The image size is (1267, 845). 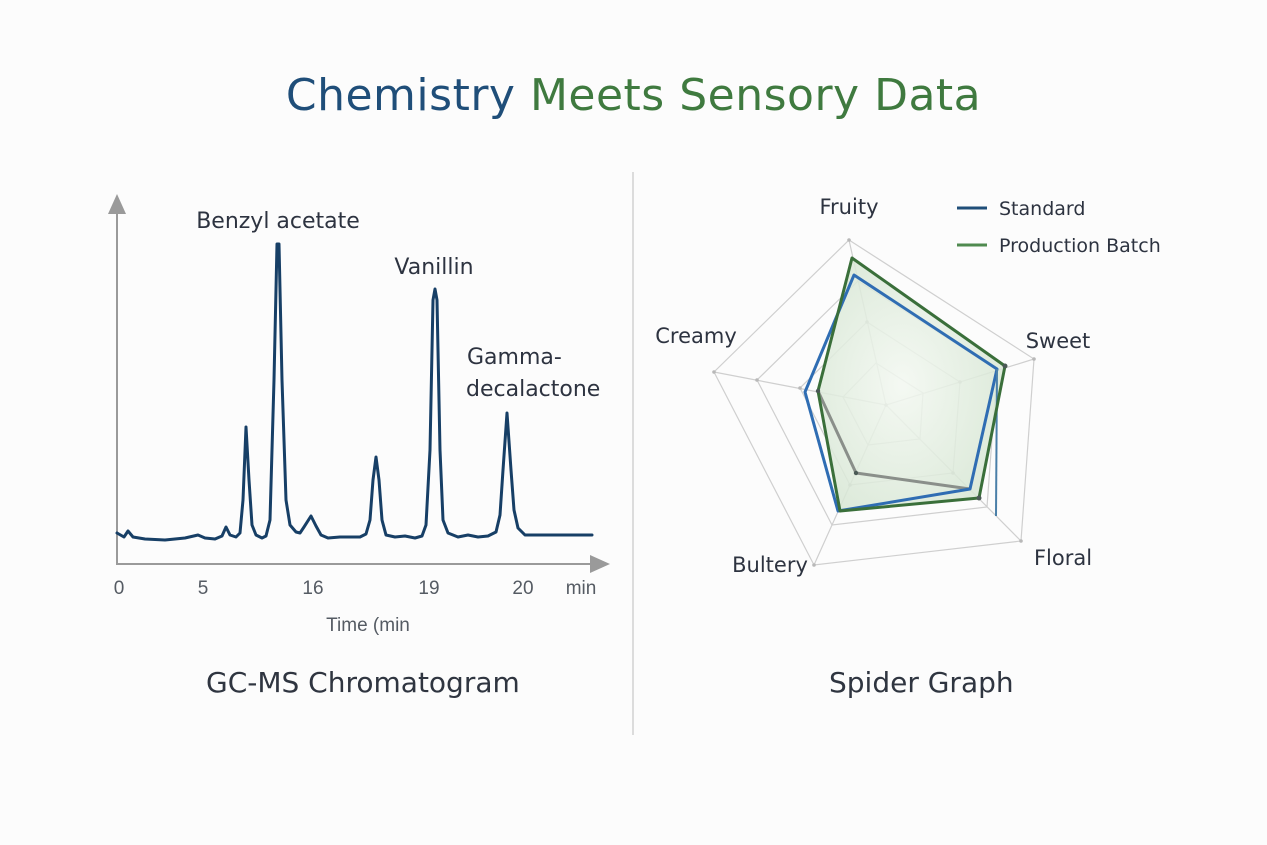 I want to click on production-fill, so click(x=911, y=384).